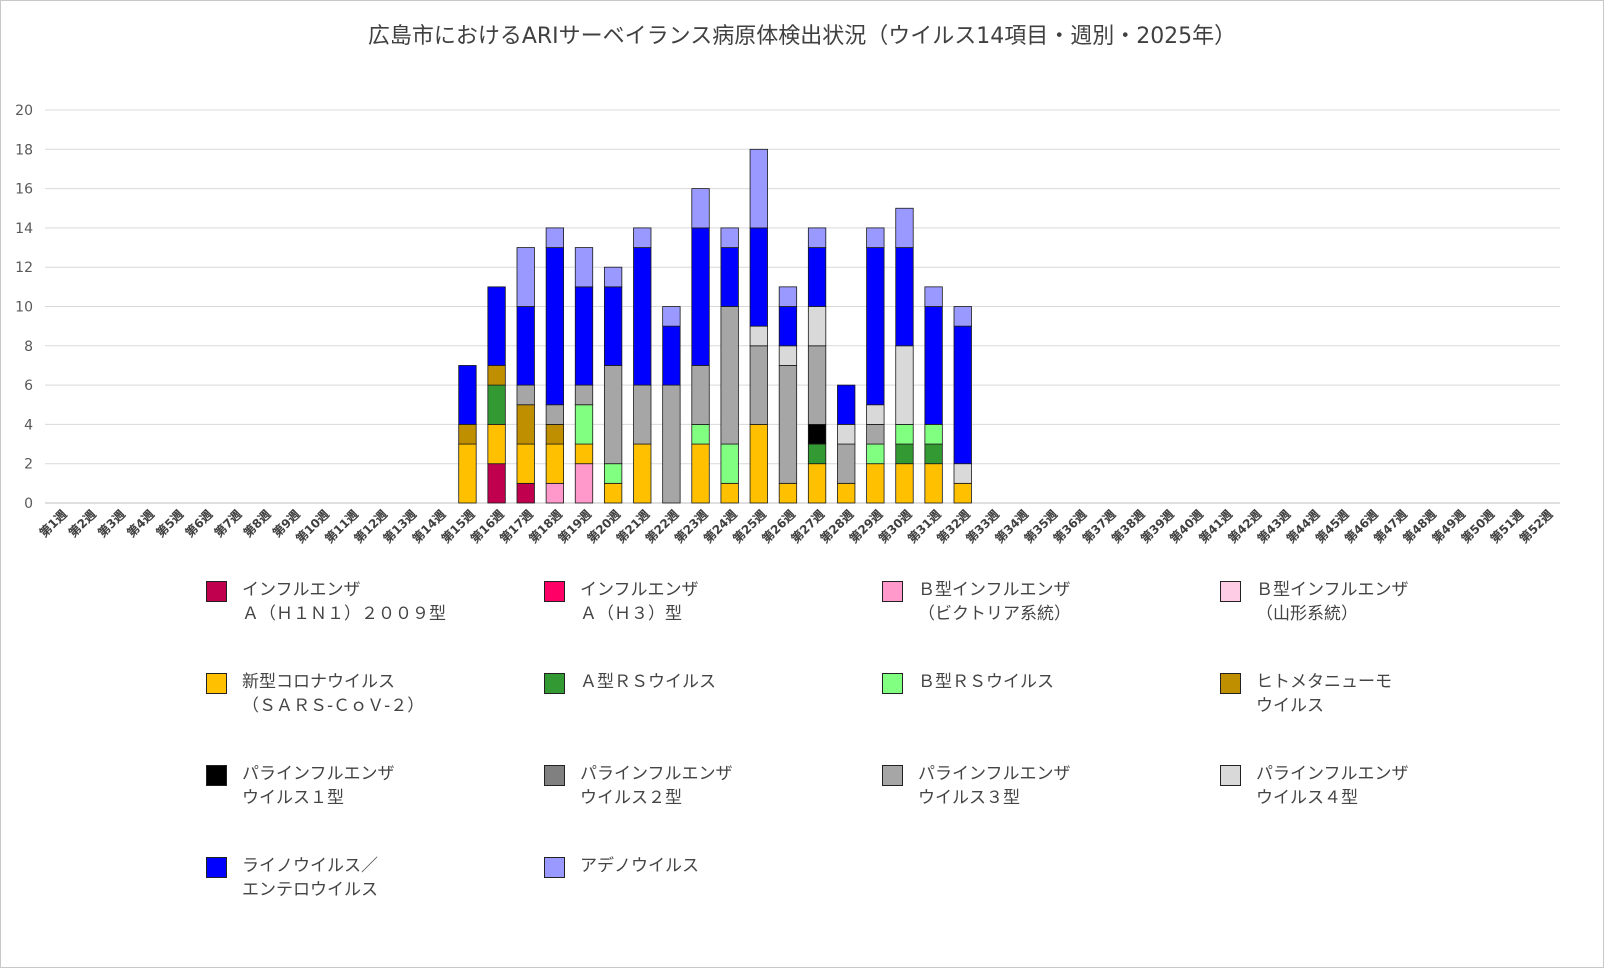  Describe the element at coordinates (227, 523) in the screenshot. I see `x-tick-label: 第7週` at that location.